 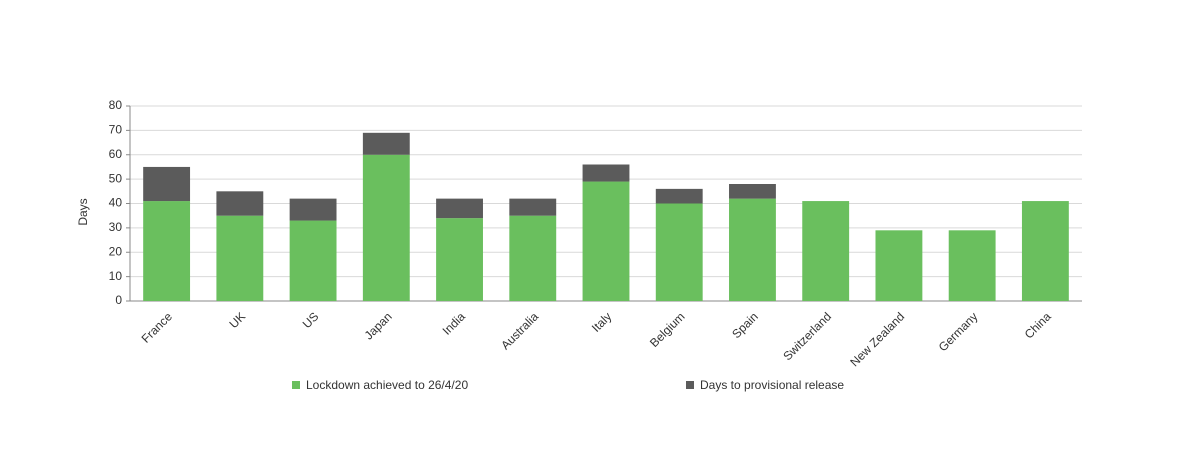 What do you see at coordinates (116, 251) in the screenshot?
I see `y-tick-label: 20` at bounding box center [116, 251].